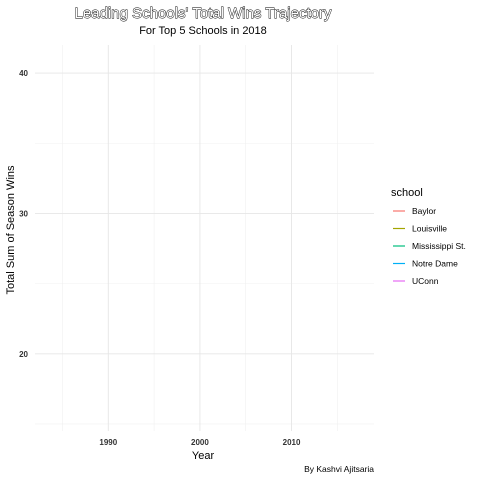 The height and width of the screenshot is (480, 480). I want to click on chart-title: Leading Schools' Total Wins Trajectory, so click(203, 13).